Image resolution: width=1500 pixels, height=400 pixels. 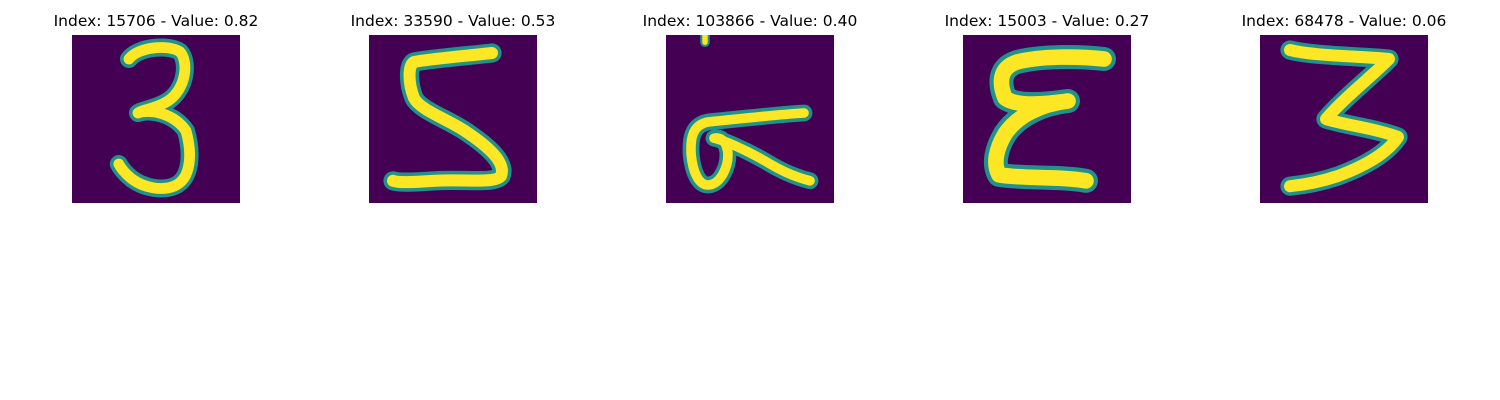 What do you see at coordinates (1047, 21) in the screenshot?
I see `panel-title: Index: 15003 - Value: 0.27` at bounding box center [1047, 21].